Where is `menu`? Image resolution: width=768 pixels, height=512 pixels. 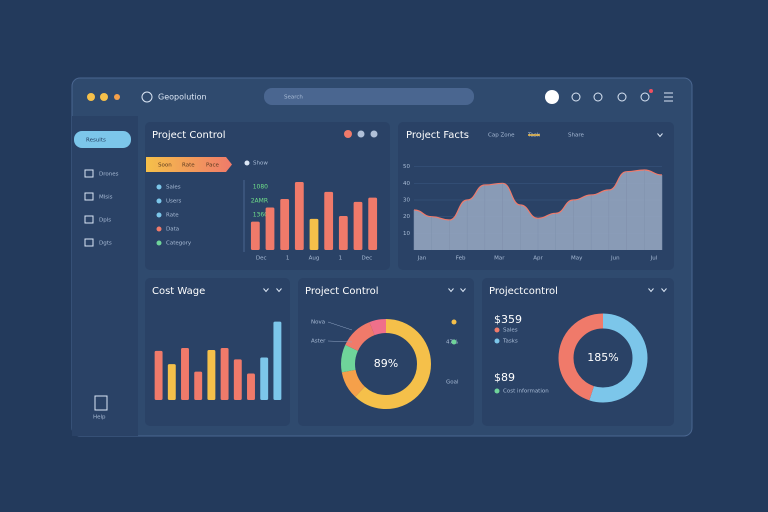 menu is located at coordinates (668, 97).